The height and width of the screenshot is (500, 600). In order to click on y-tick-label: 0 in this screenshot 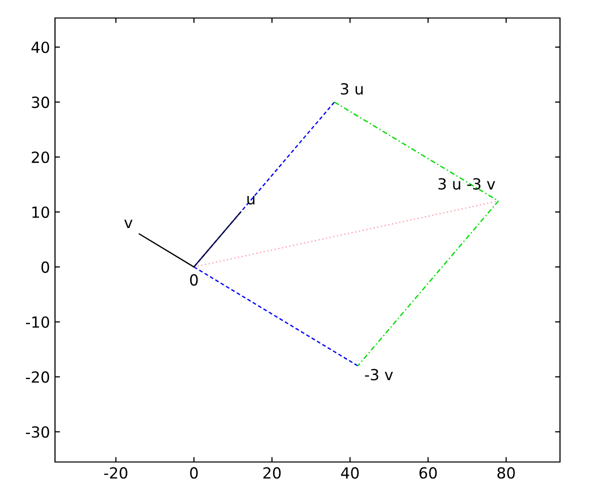, I will do `click(45, 267)`.